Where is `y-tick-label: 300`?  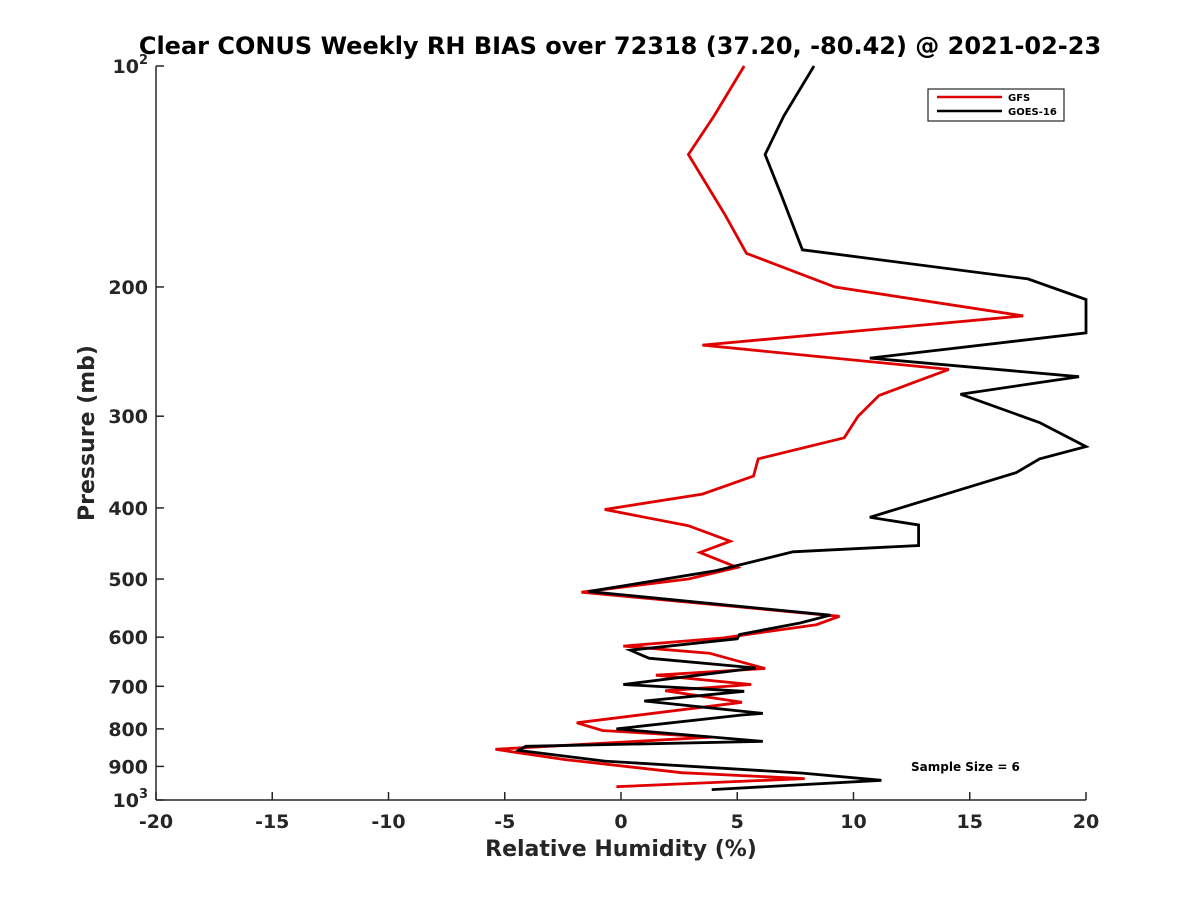
y-tick-label: 300 is located at coordinates (128, 417).